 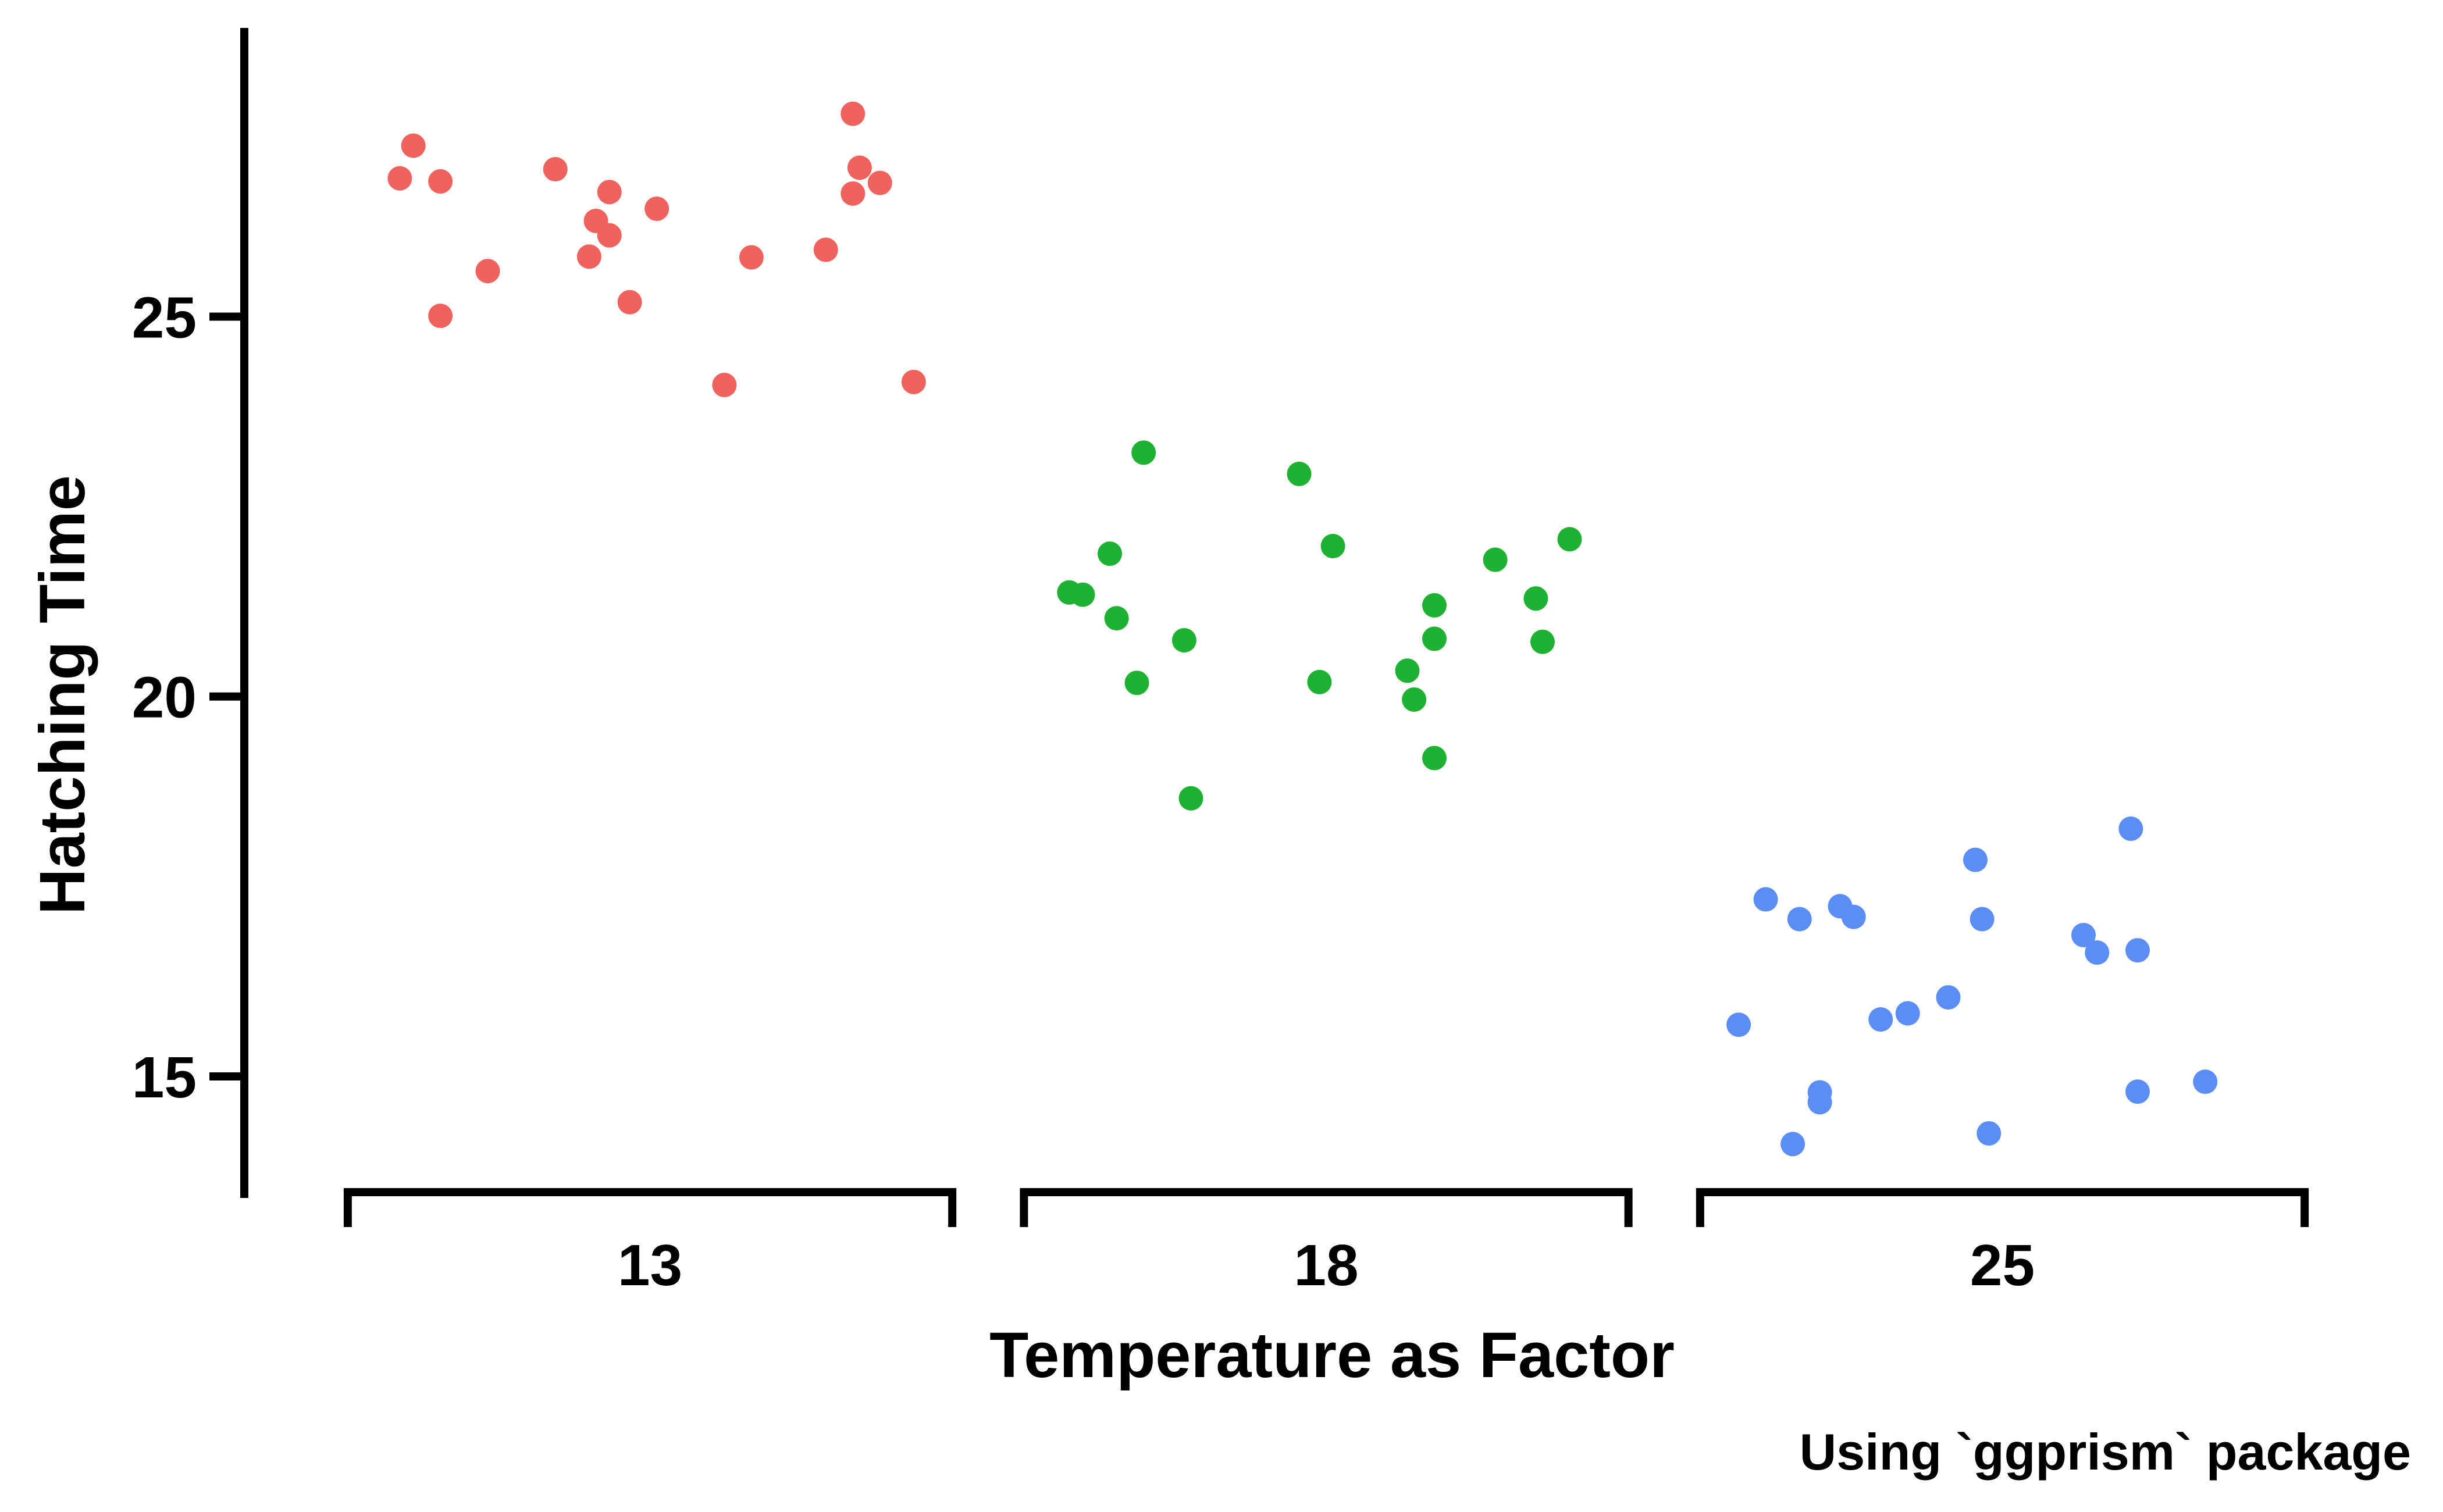 I want to click on y-axis-title: Hatching Time, so click(x=62, y=695).